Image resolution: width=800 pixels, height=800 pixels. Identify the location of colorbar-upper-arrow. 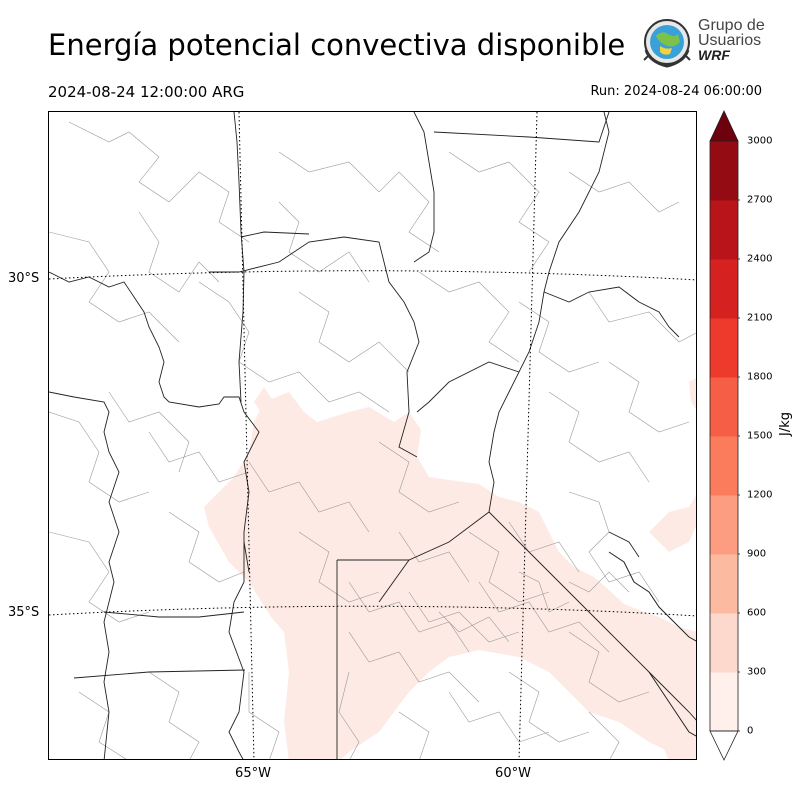
(724, 126).